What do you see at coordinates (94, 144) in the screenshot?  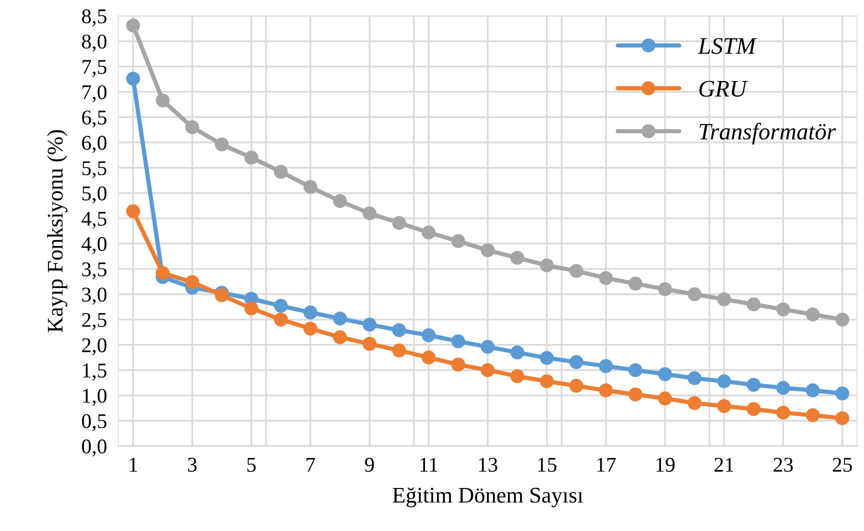 I see `y-tick-label: 6,0` at bounding box center [94, 144].